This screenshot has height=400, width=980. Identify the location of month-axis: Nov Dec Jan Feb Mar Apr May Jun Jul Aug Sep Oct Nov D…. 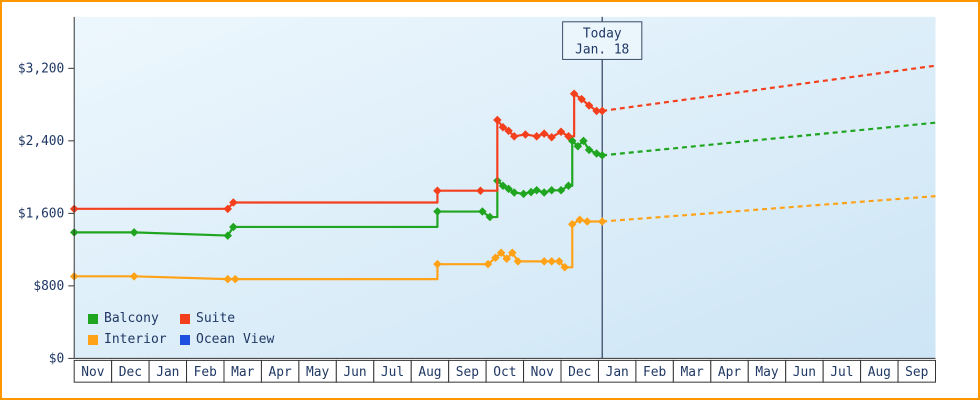
(504, 371).